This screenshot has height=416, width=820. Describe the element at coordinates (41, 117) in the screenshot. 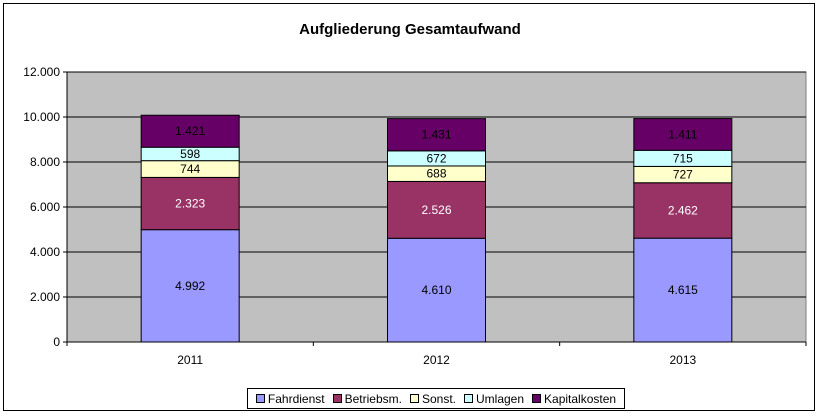

I see `y-tick-label: 10.000` at that location.